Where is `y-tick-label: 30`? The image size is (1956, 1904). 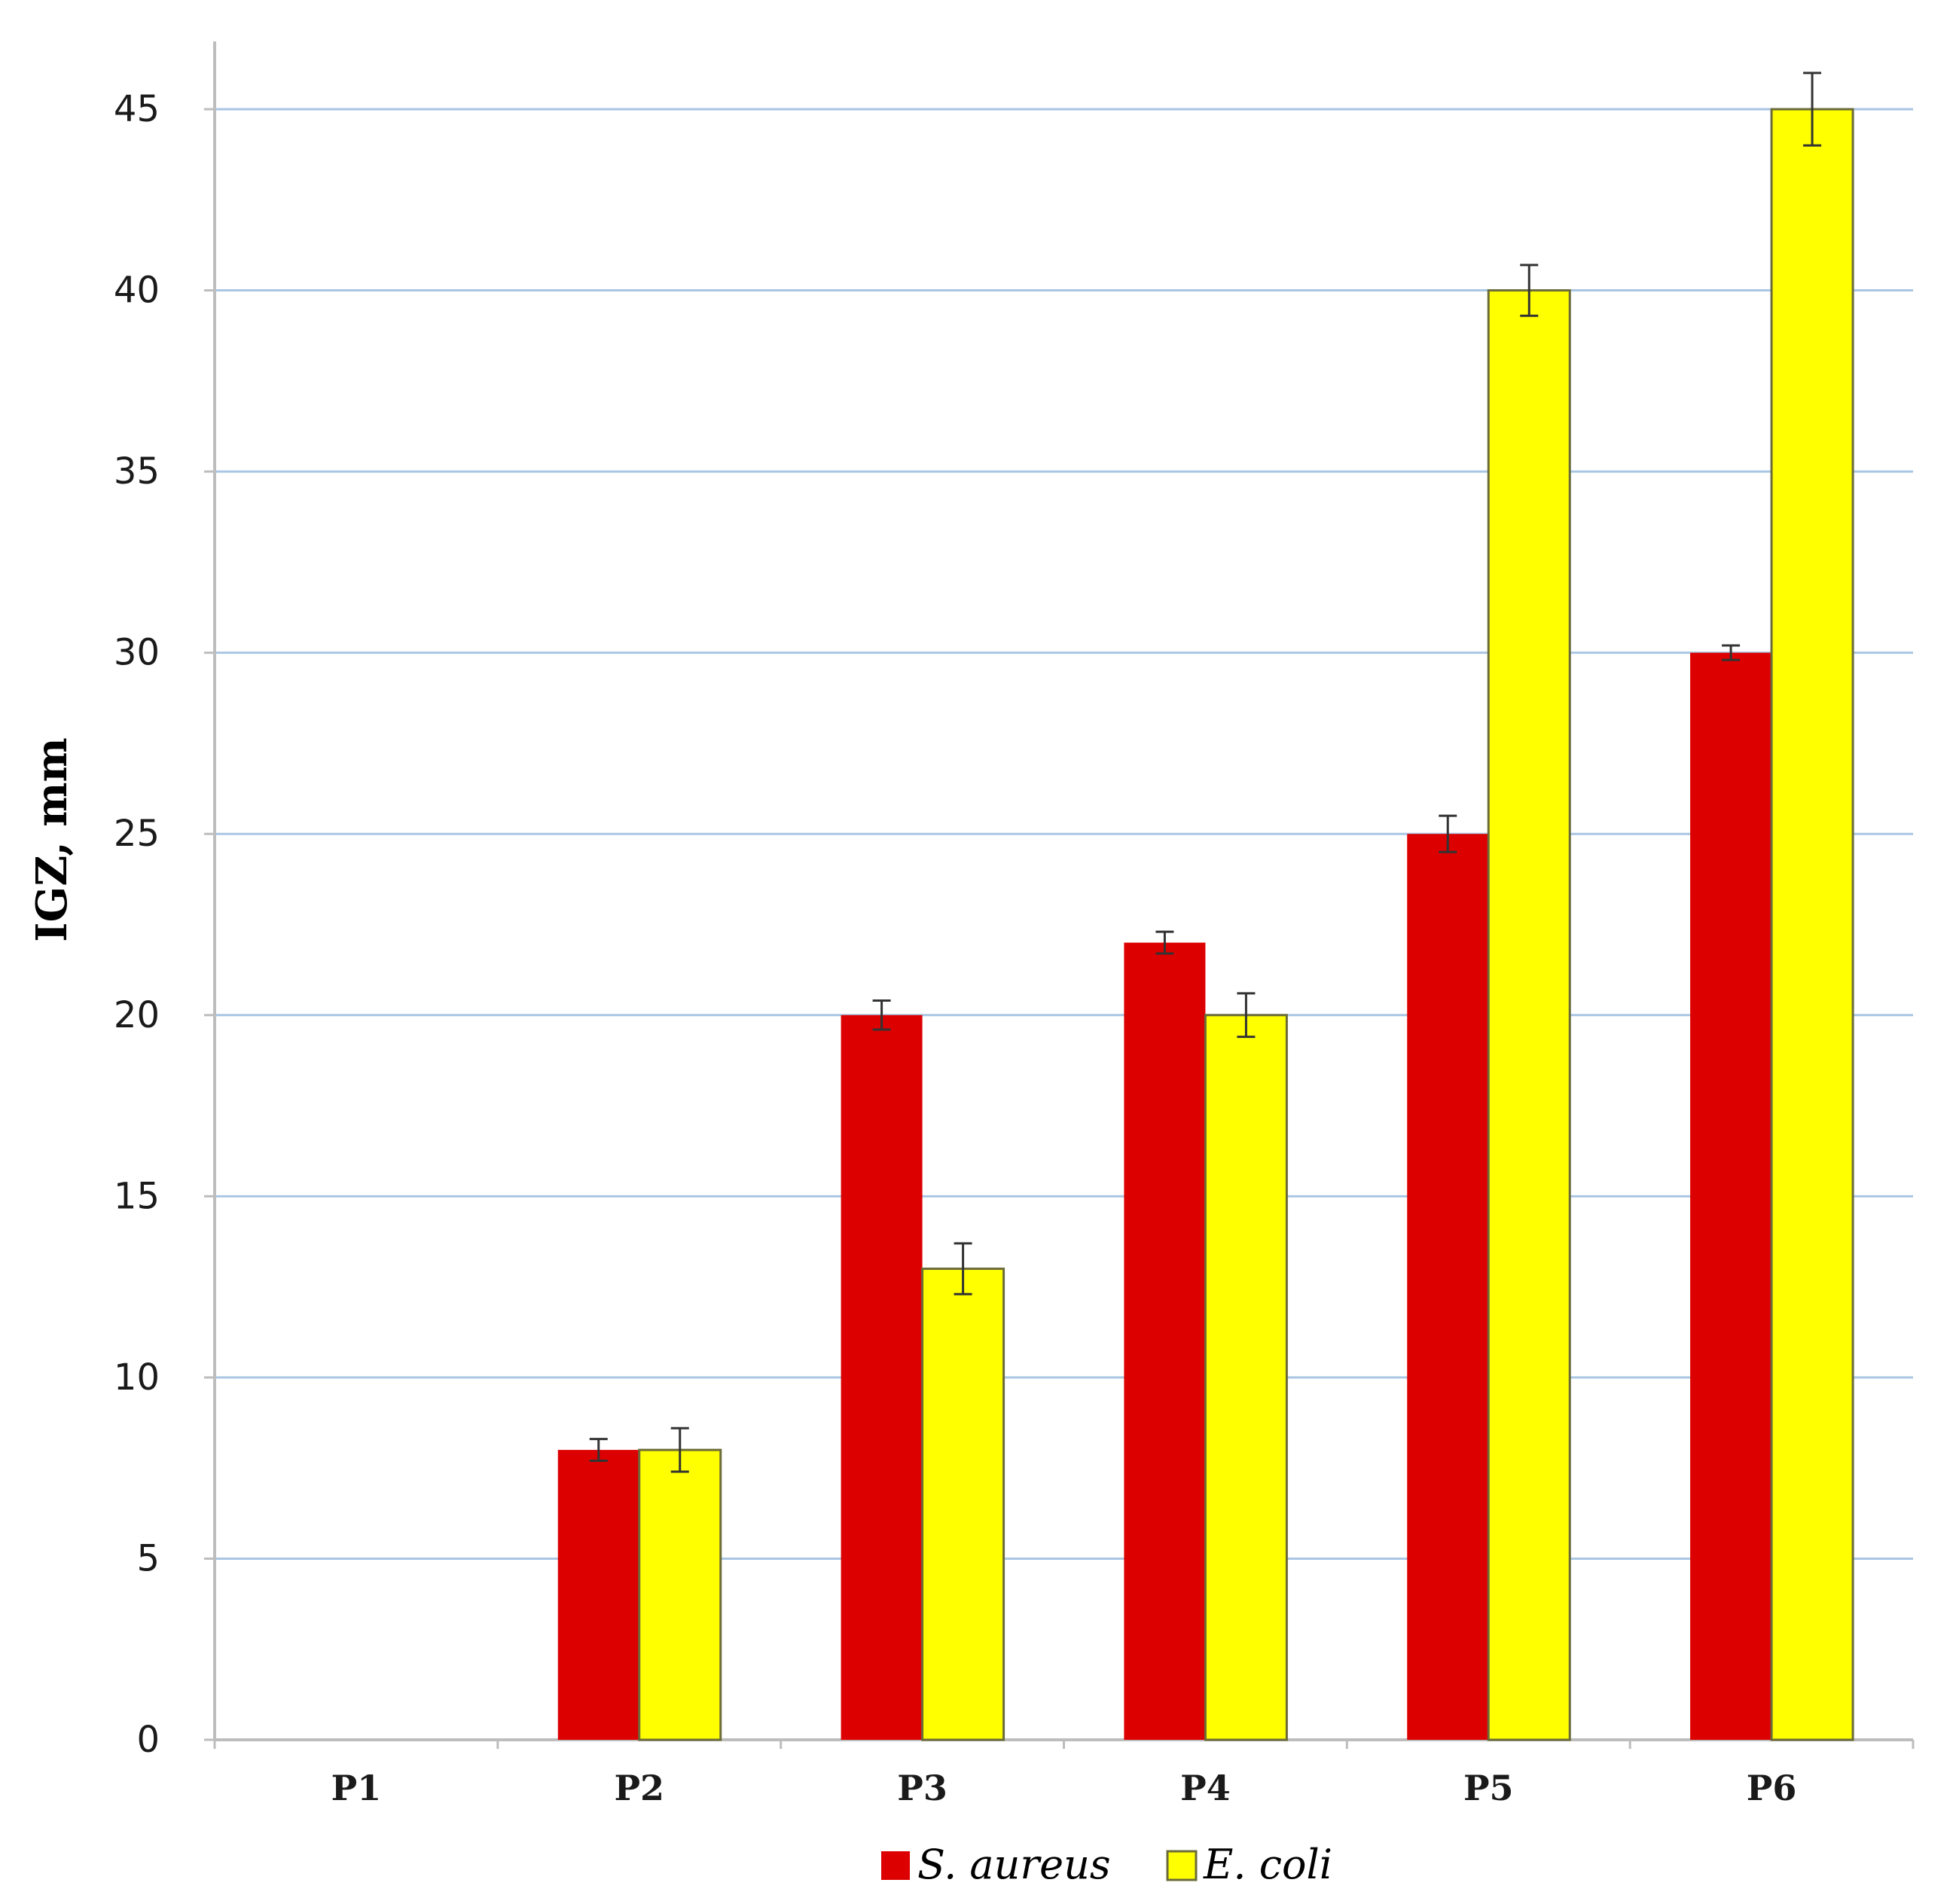 y-tick-label: 30 is located at coordinates (137, 653).